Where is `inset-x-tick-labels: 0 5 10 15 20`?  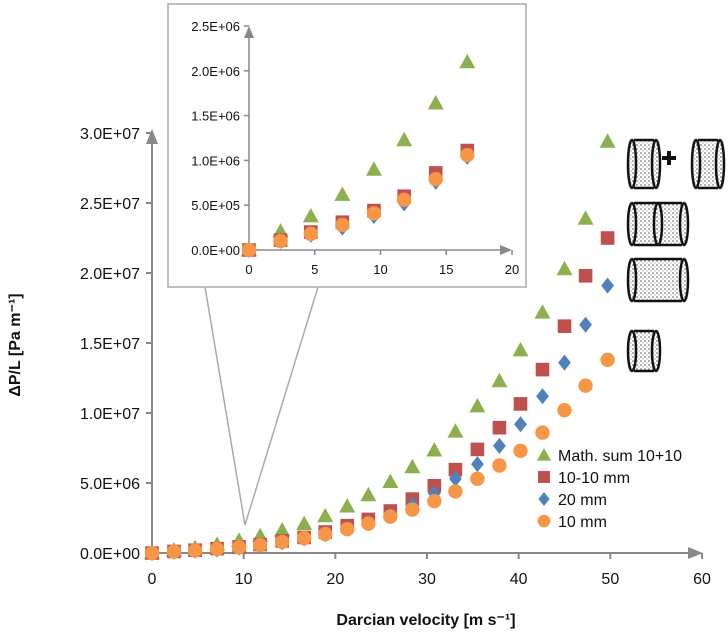
inset-x-tick-labels: 0 5 10 15 20 is located at coordinates (382, 269).